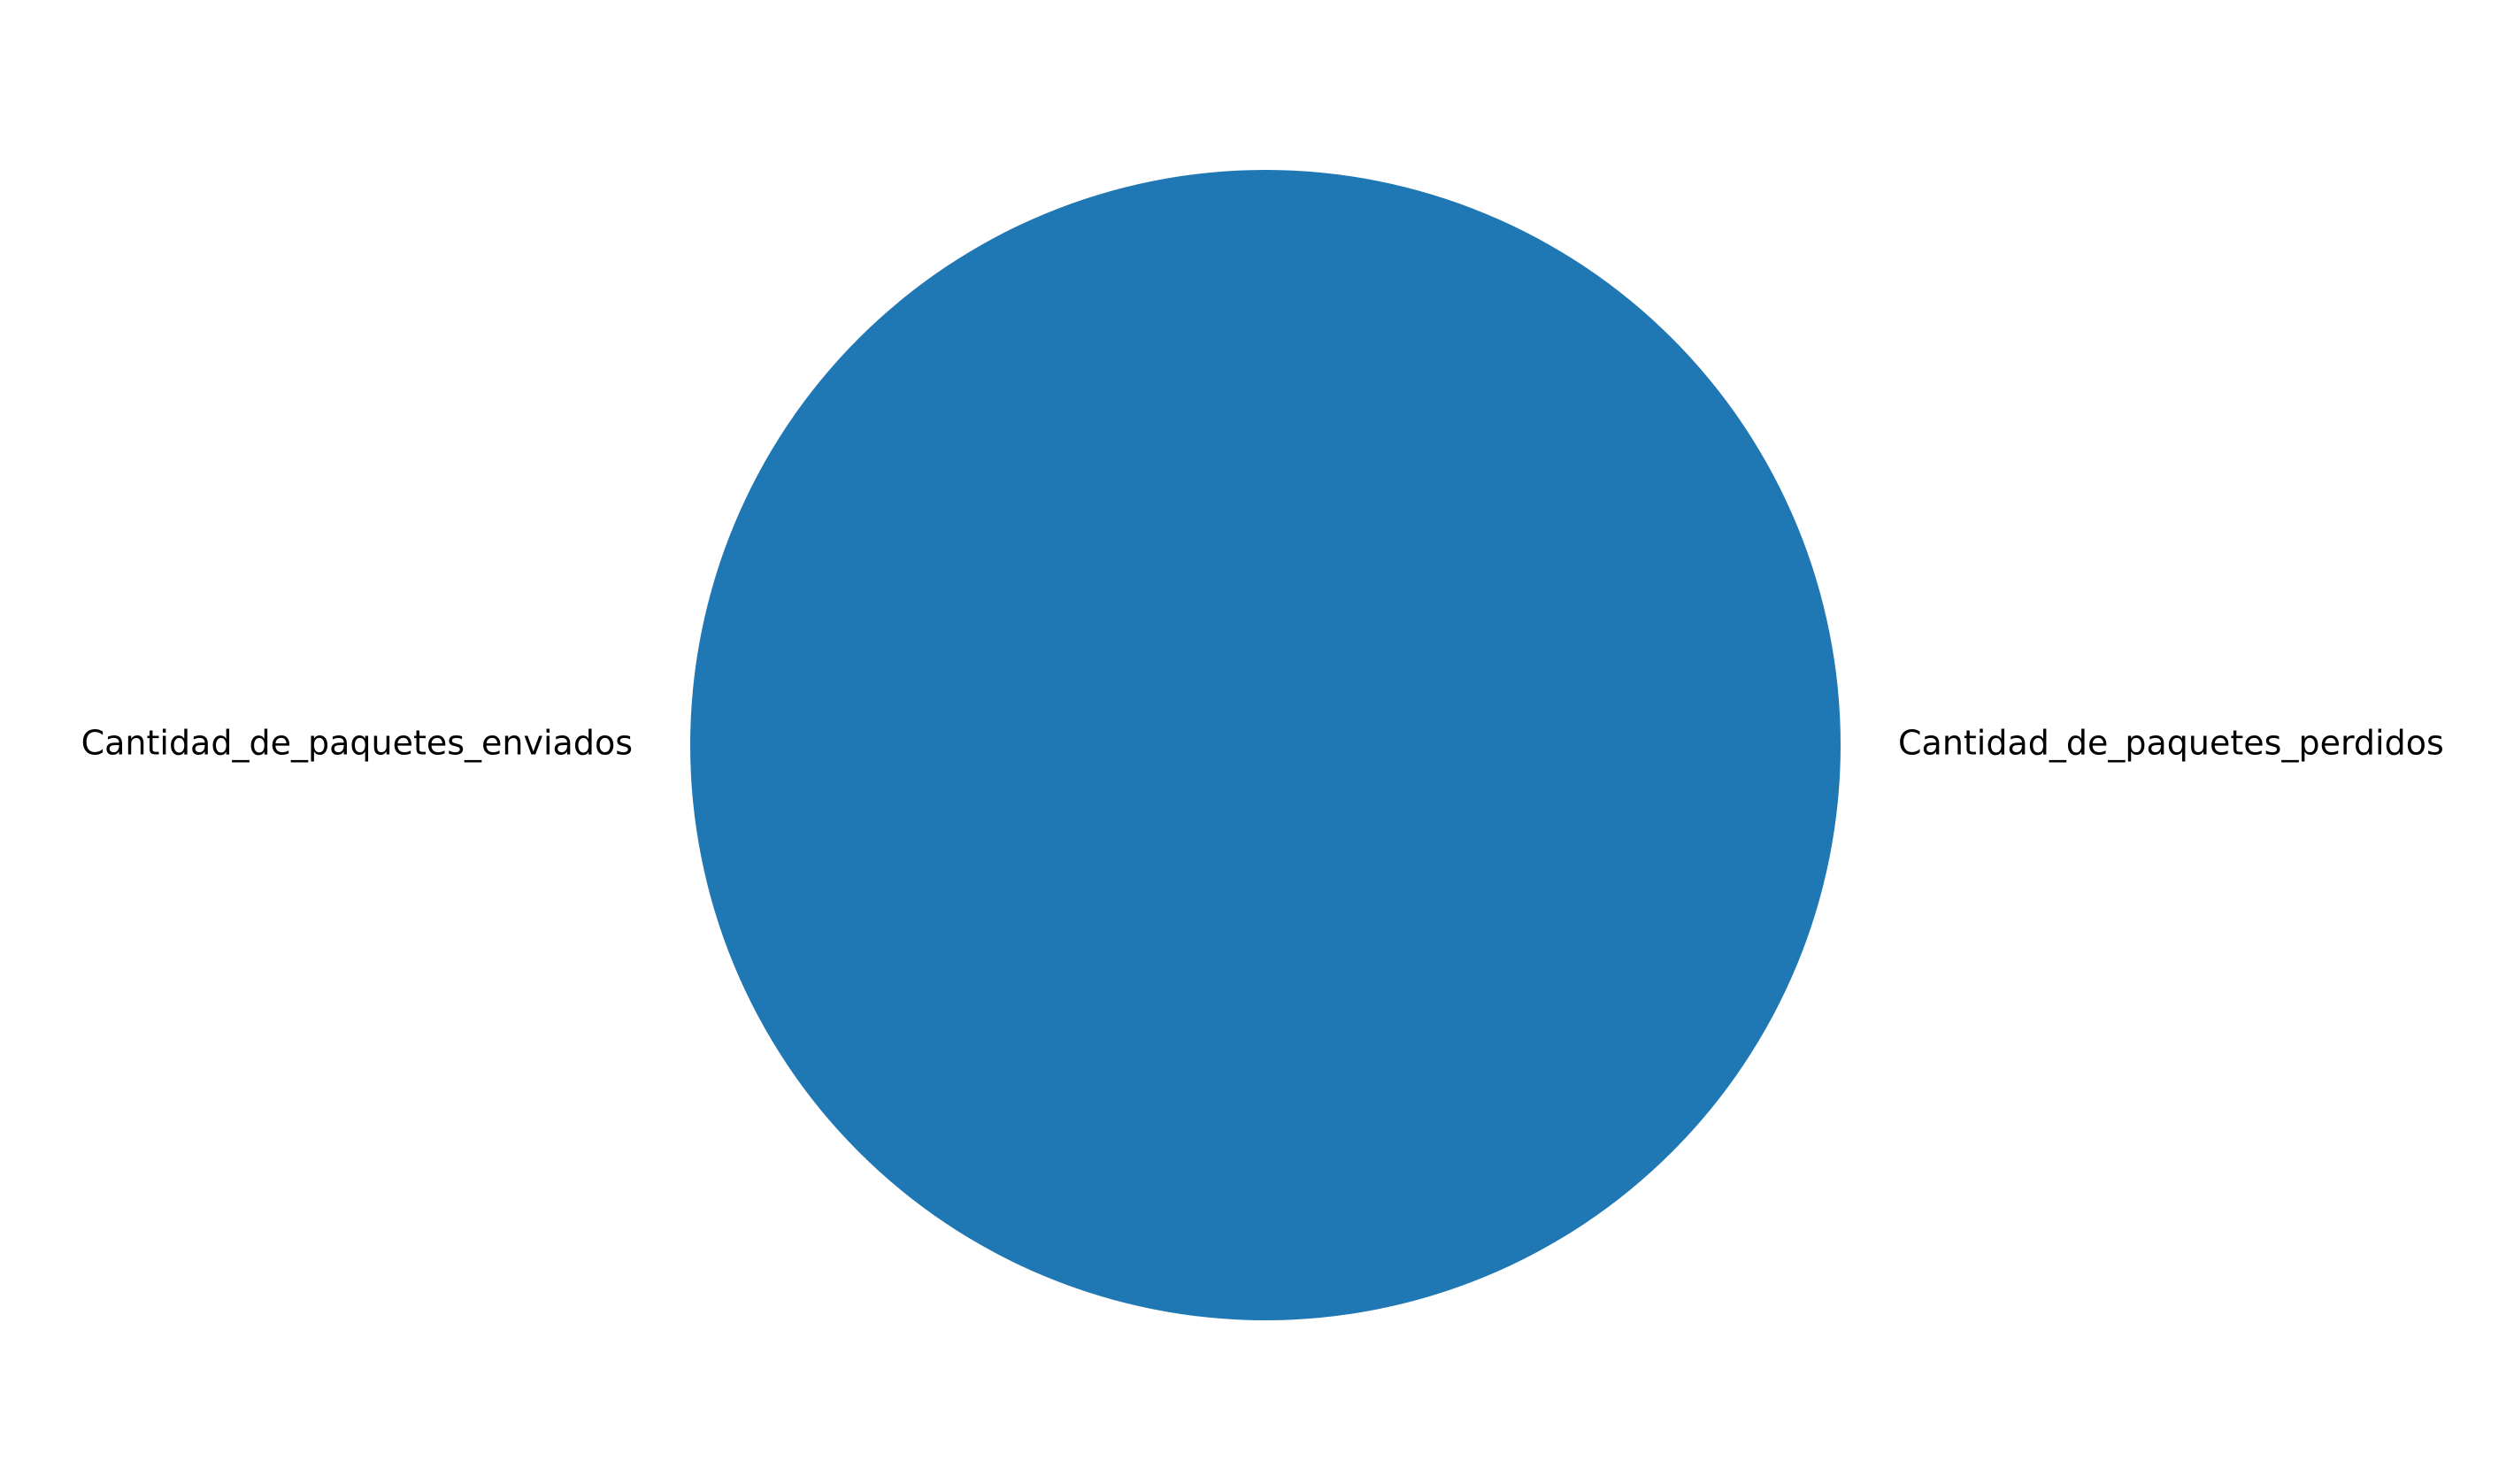 This screenshot has height=1484, width=2514. I want to click on pie-slice-label-0: Cantidad_de_paquetes_enviados, so click(357, 743).